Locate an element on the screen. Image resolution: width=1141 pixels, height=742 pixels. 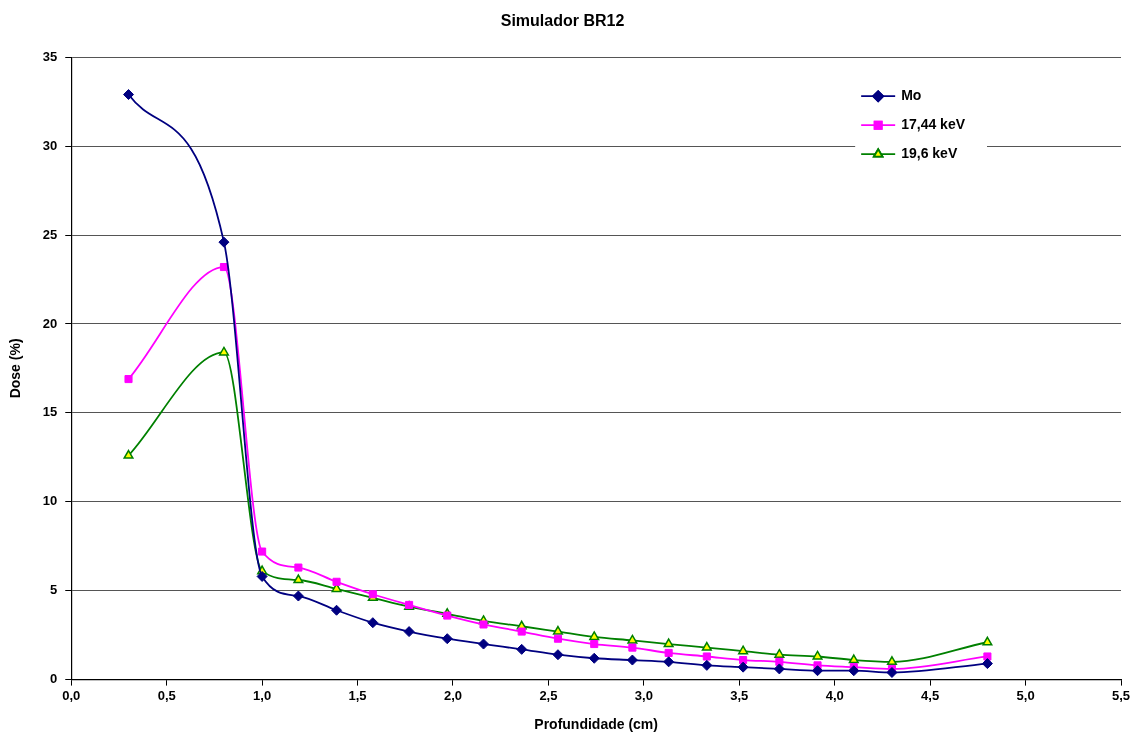
y-tick-label: 10 is located at coordinates (50, 501).